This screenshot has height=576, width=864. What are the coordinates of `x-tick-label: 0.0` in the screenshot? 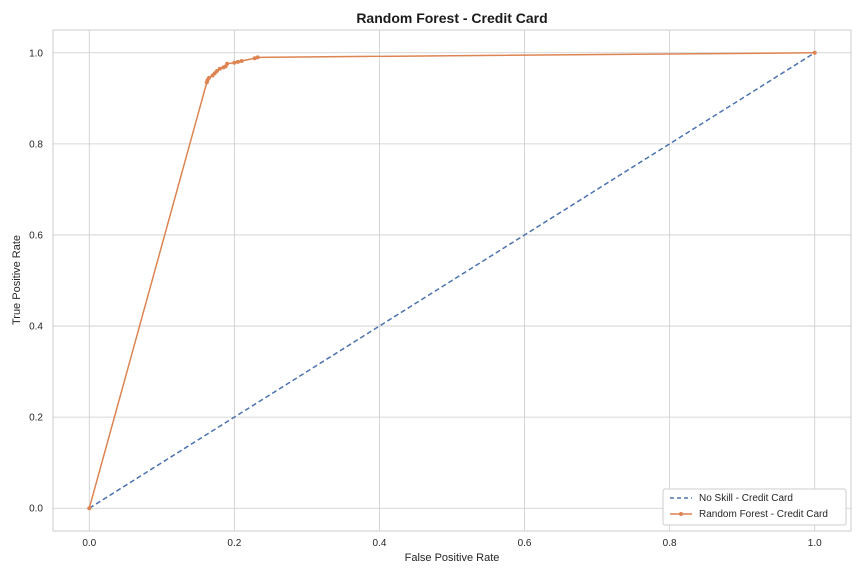 It's located at (89, 543).